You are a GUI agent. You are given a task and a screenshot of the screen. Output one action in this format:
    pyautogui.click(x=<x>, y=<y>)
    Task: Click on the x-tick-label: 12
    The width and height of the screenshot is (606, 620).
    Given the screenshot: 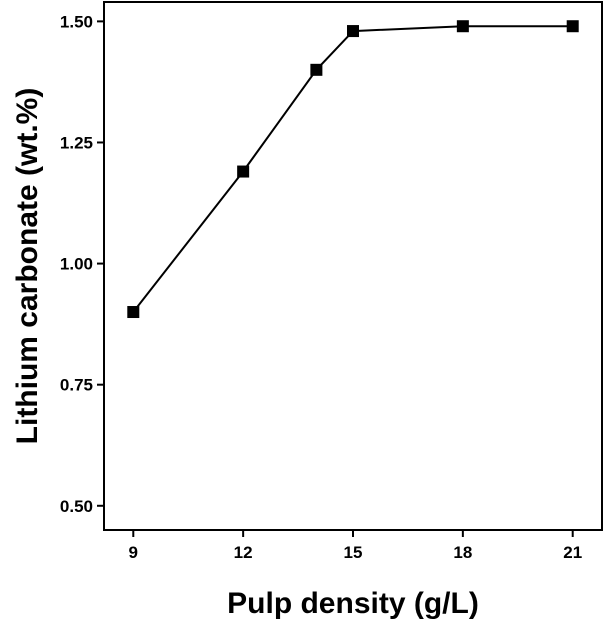 What is the action you would take?
    pyautogui.click(x=243, y=552)
    